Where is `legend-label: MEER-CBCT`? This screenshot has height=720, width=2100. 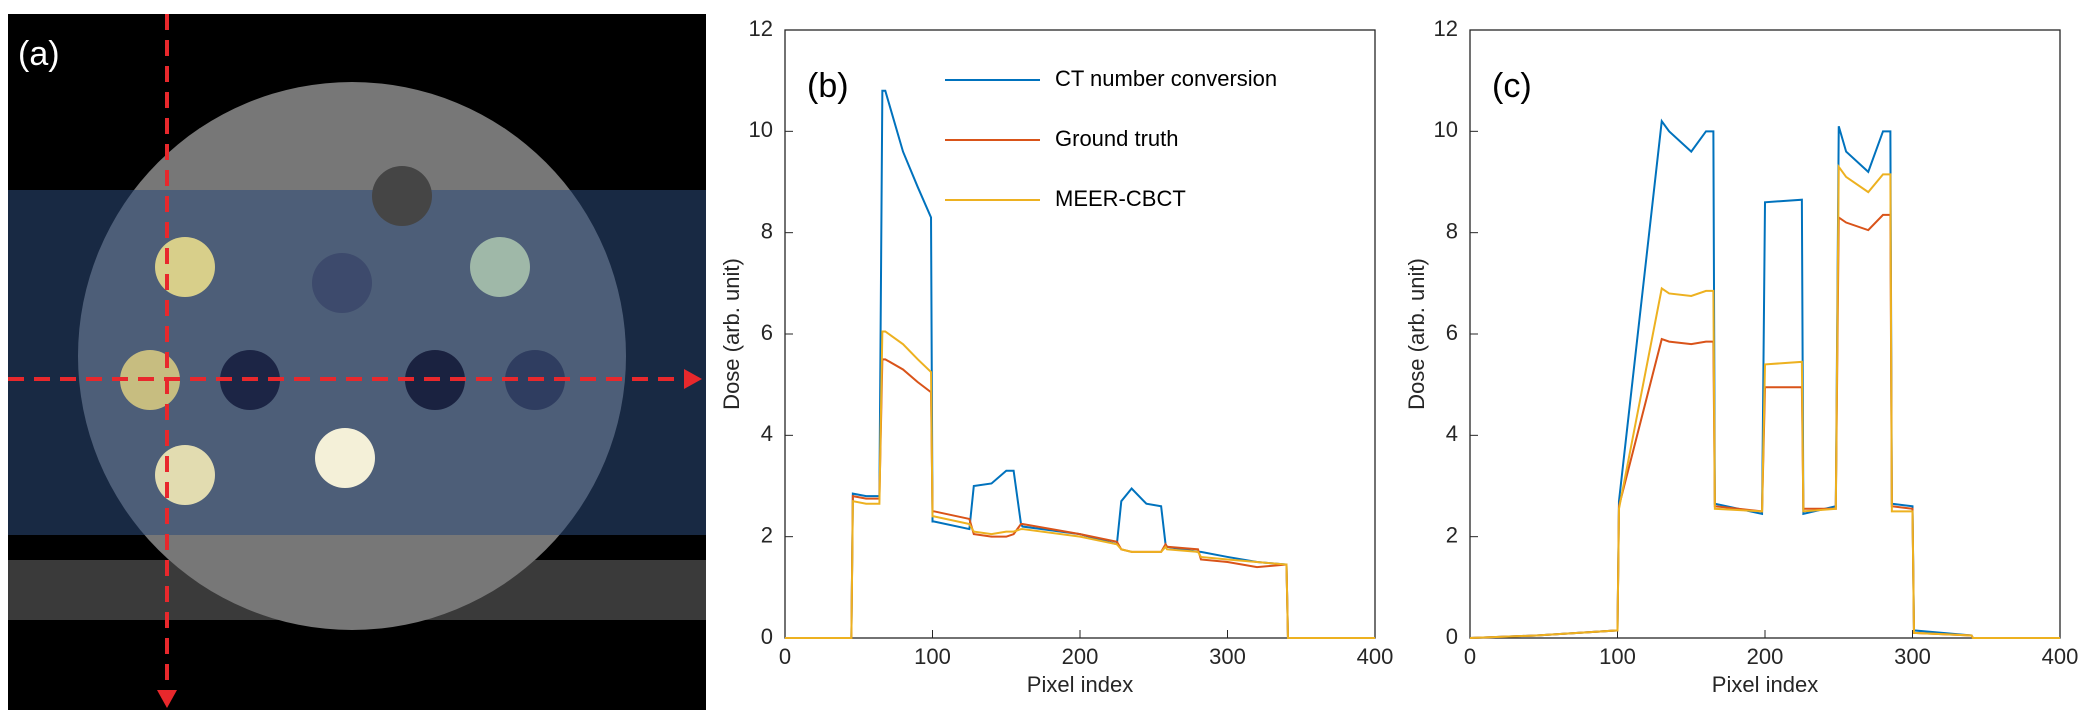
legend-label: MEER-CBCT is located at coordinates (1120, 198).